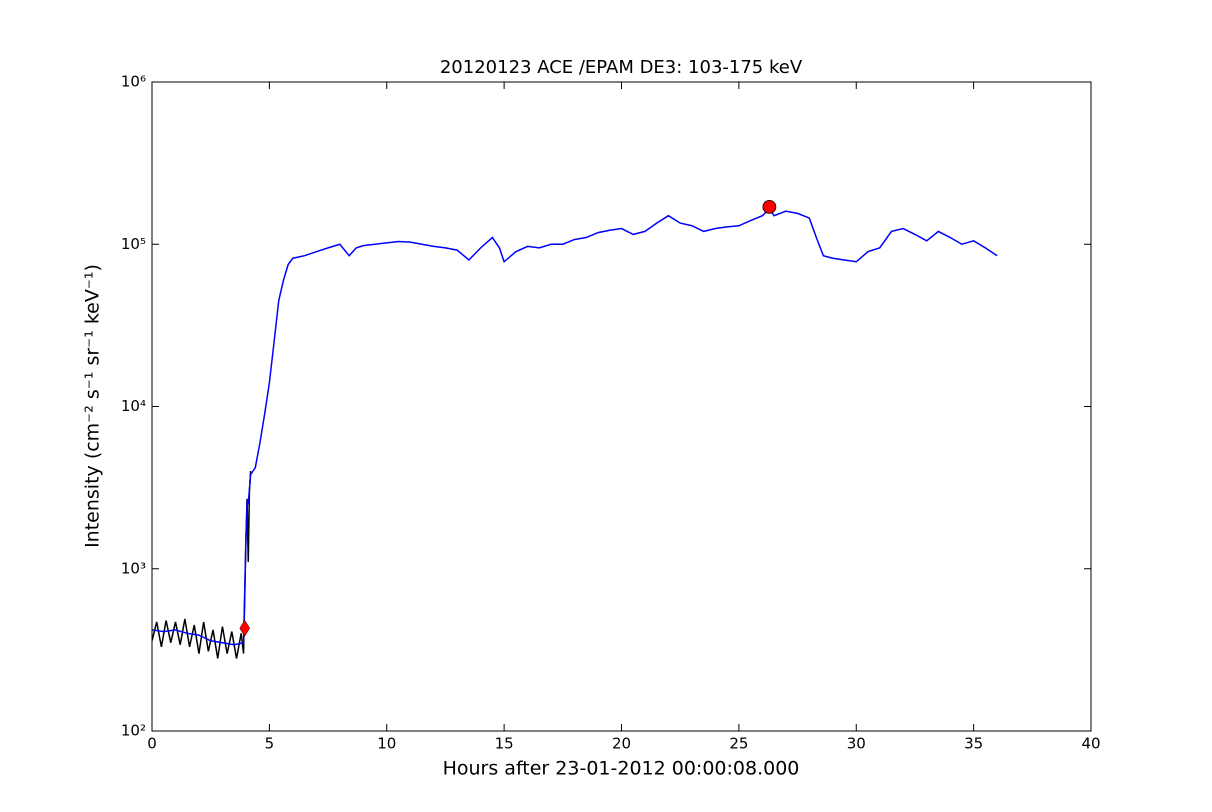 This screenshot has width=1212, height=812. I want to click on x-axis-title: Hours after 23-01-2012 00:00:08.000, so click(621, 769).